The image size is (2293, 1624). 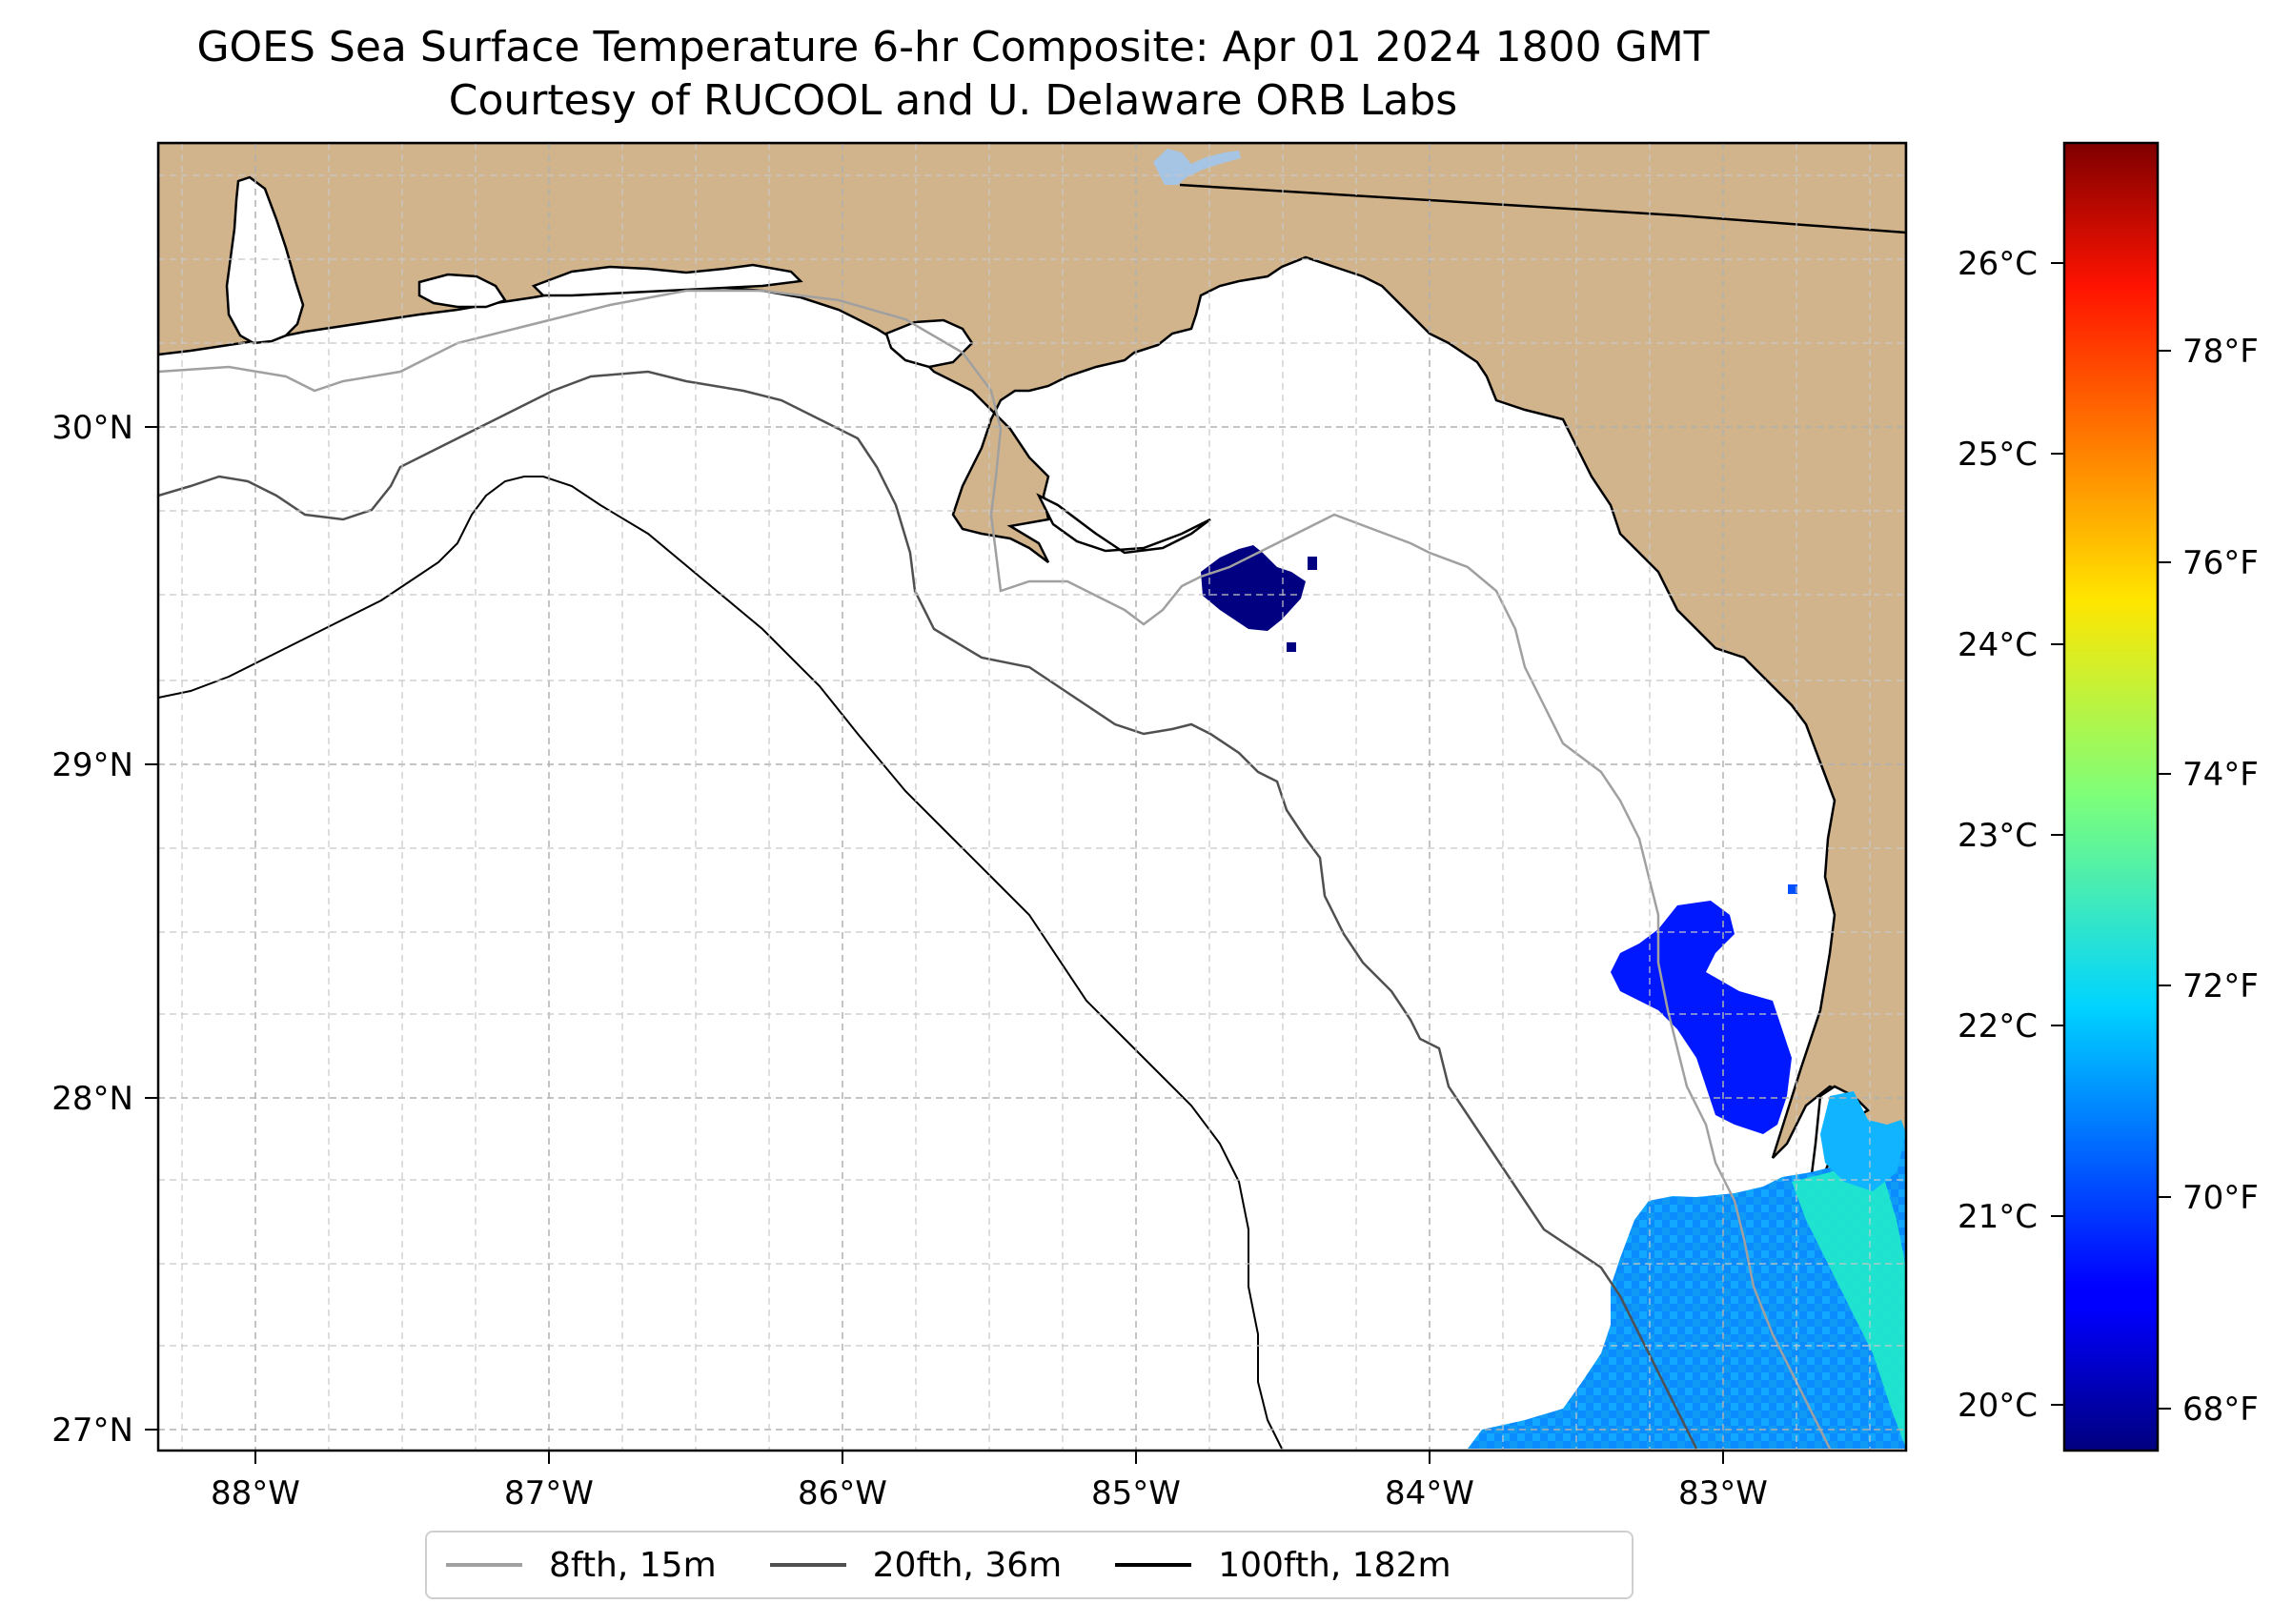 What do you see at coordinates (1998, 645) in the screenshot?
I see `colorbar-label-c: 24°C` at bounding box center [1998, 645].